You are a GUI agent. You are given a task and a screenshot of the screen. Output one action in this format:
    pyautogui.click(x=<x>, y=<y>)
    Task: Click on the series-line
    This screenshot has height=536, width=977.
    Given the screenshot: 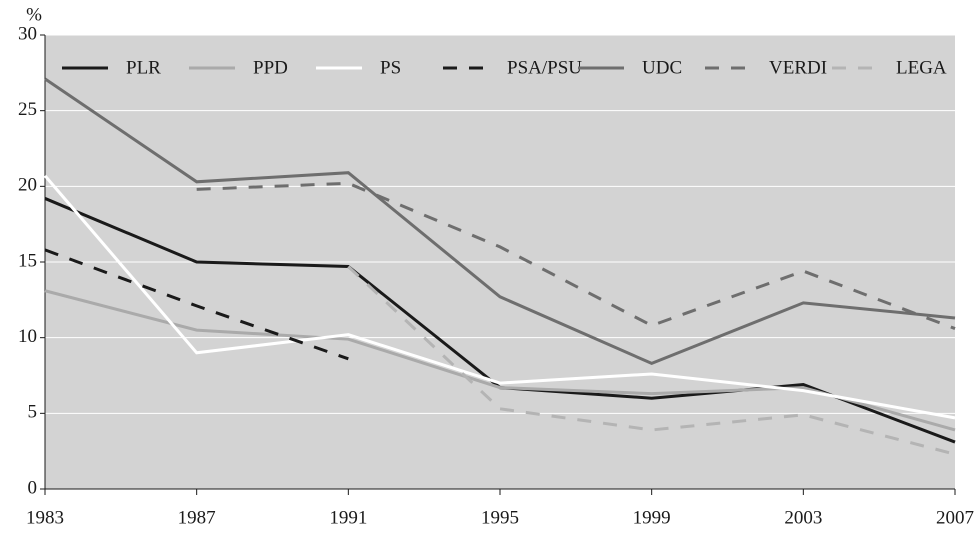 What is the action you would take?
    pyautogui.click(x=196, y=304)
    